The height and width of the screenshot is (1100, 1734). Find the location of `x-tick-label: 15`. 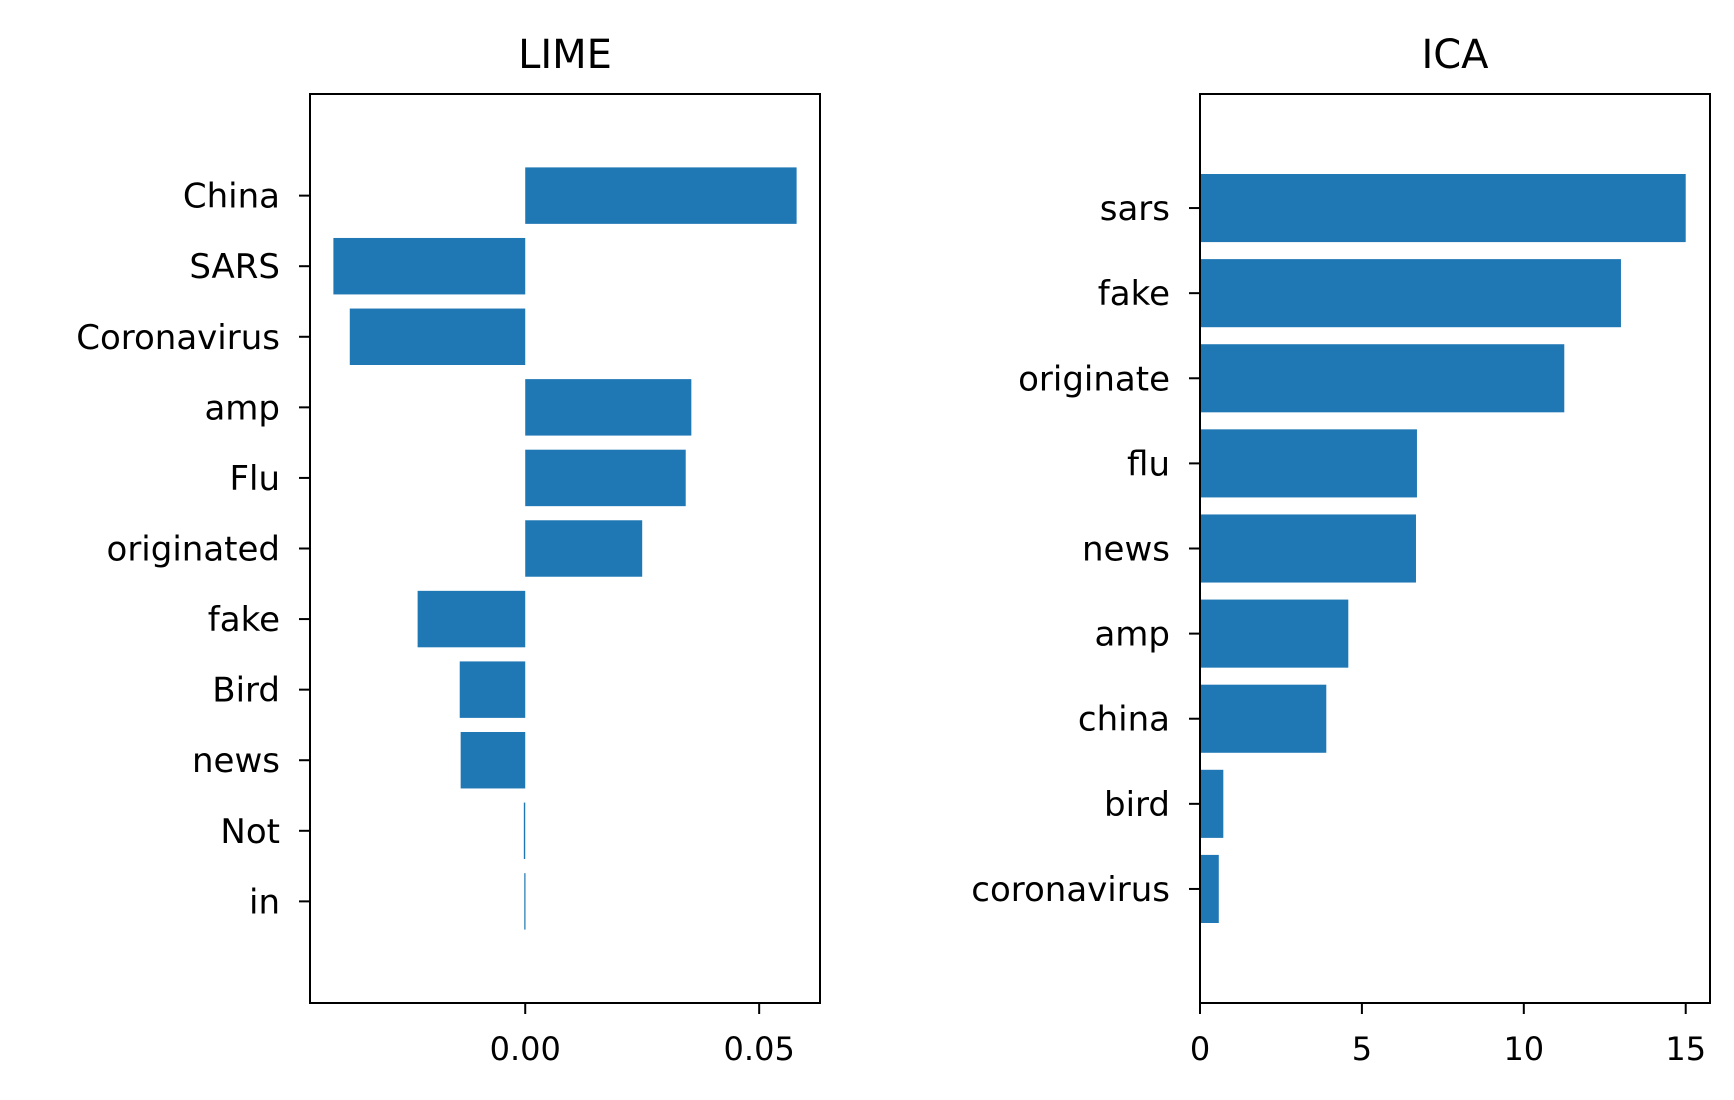

x-tick-label: 15 is located at coordinates (1685, 1049).